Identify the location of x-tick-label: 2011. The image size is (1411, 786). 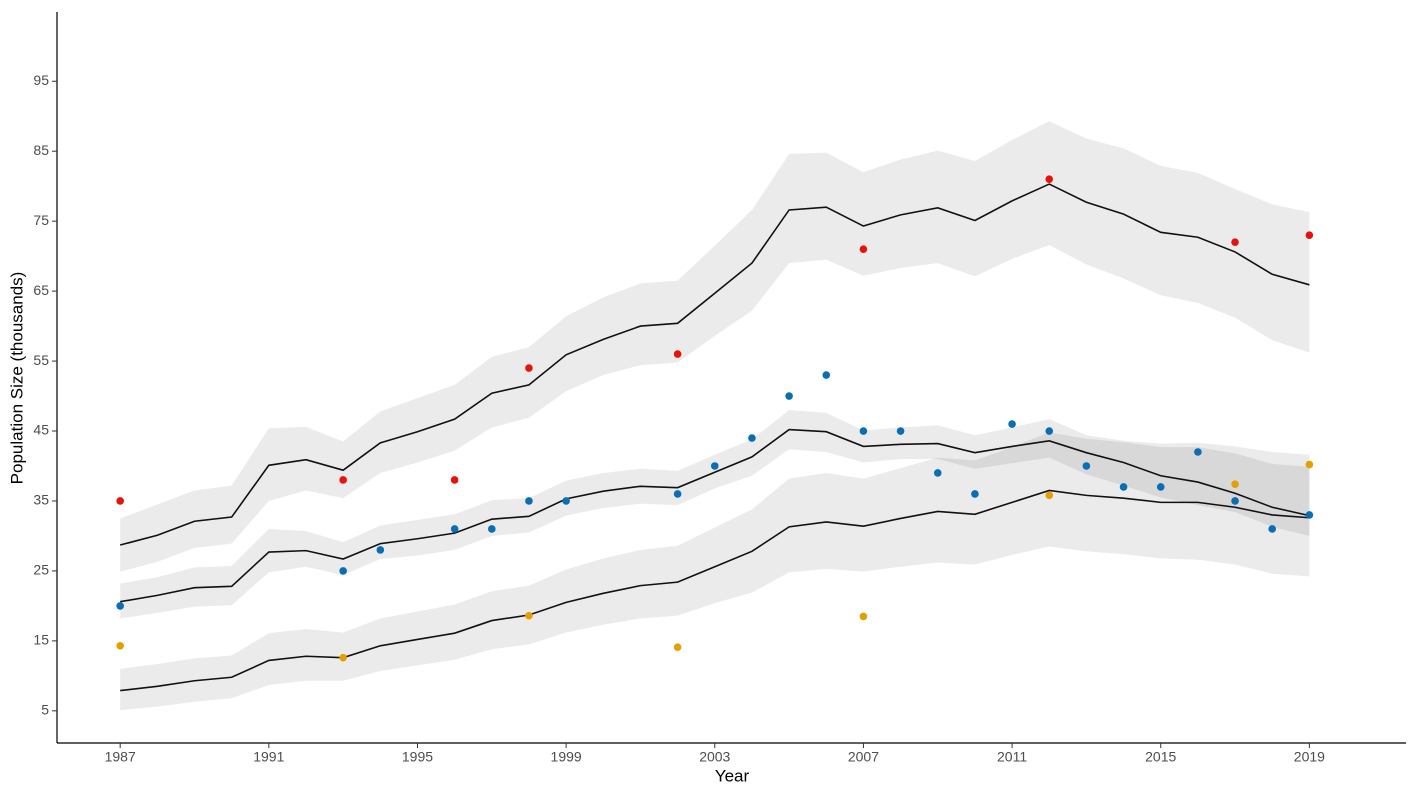
(1012, 757).